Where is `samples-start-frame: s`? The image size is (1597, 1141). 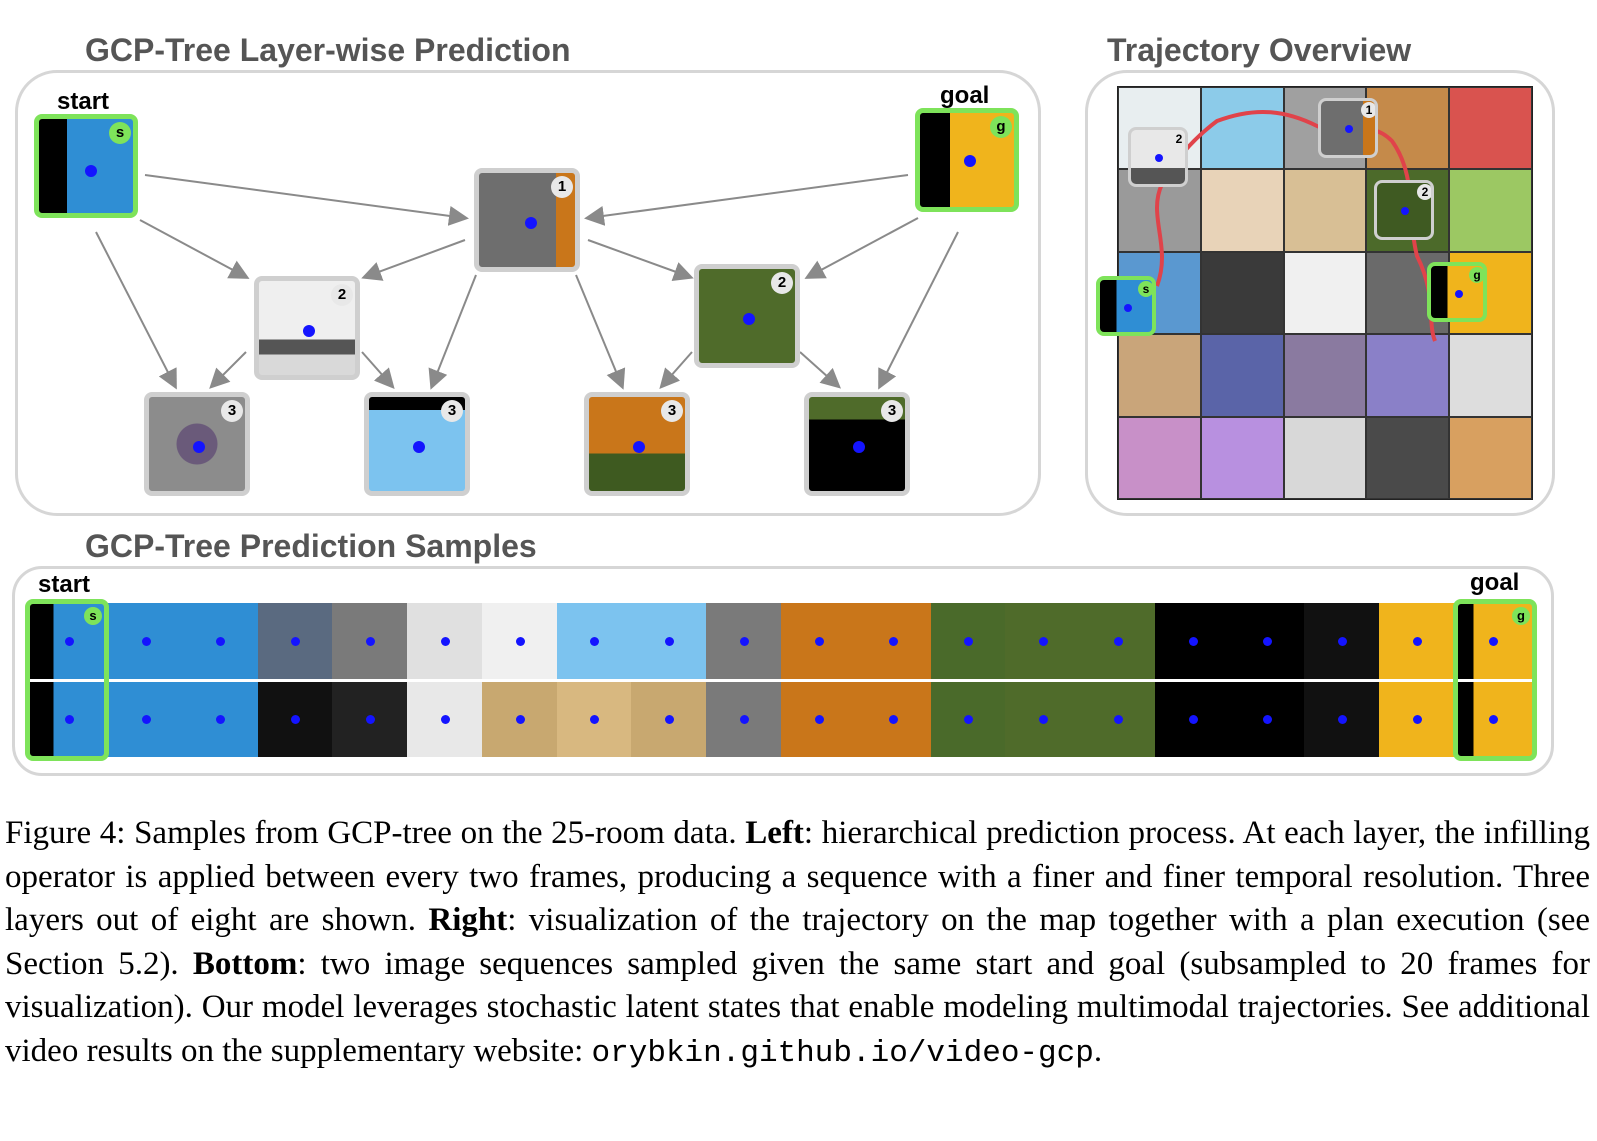 samples-start-frame: s is located at coordinates (67, 680).